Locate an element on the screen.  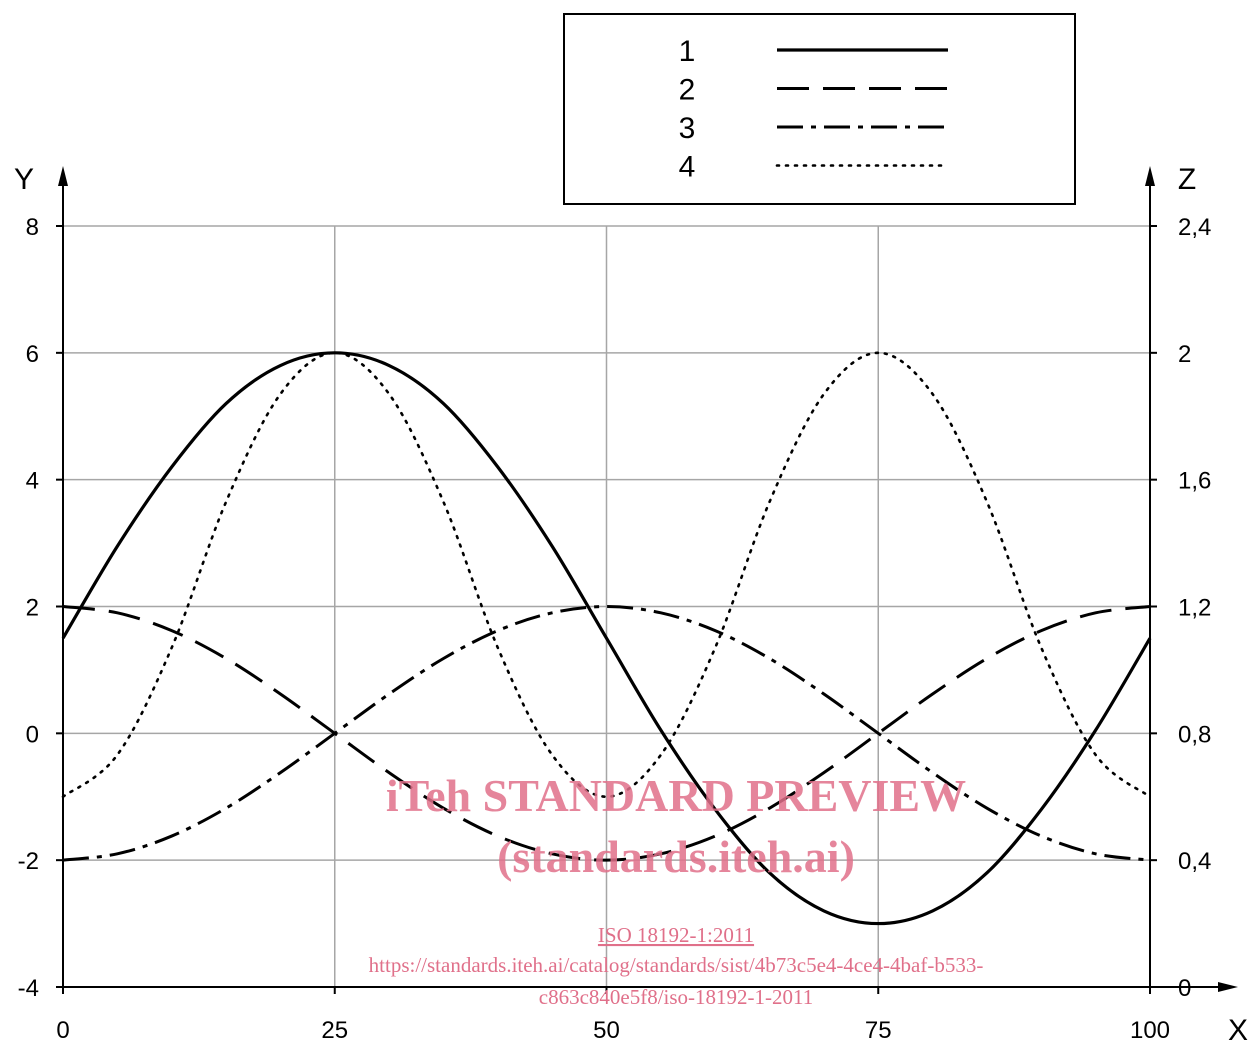
y-axis-title: Y is located at coordinates (24, 179).